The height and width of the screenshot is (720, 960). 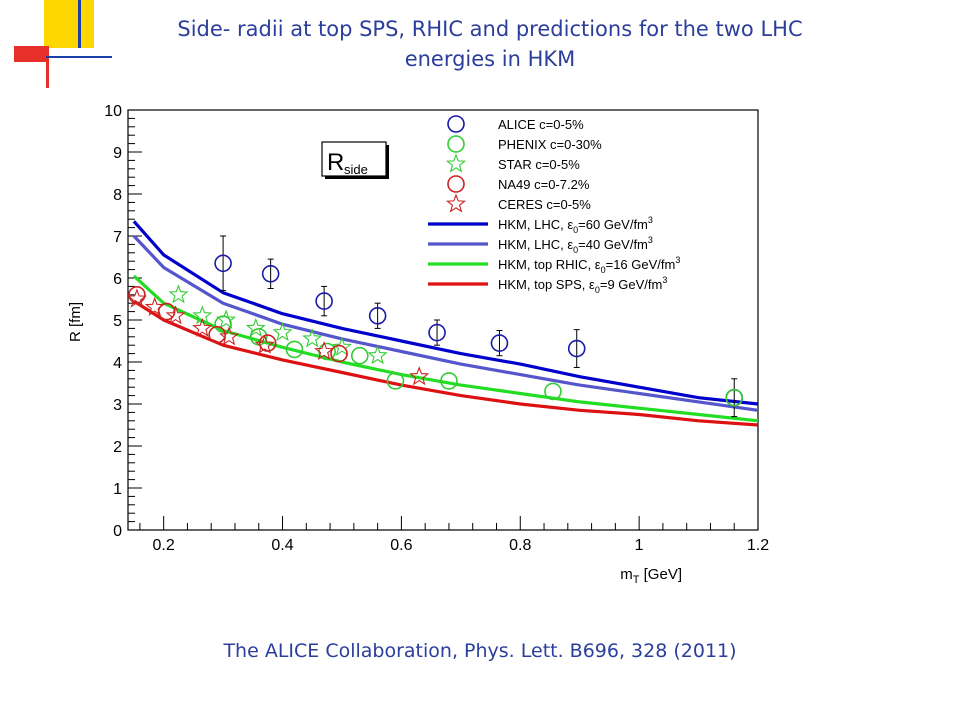 I want to click on deco-blue-line, so click(x=79, y=24).